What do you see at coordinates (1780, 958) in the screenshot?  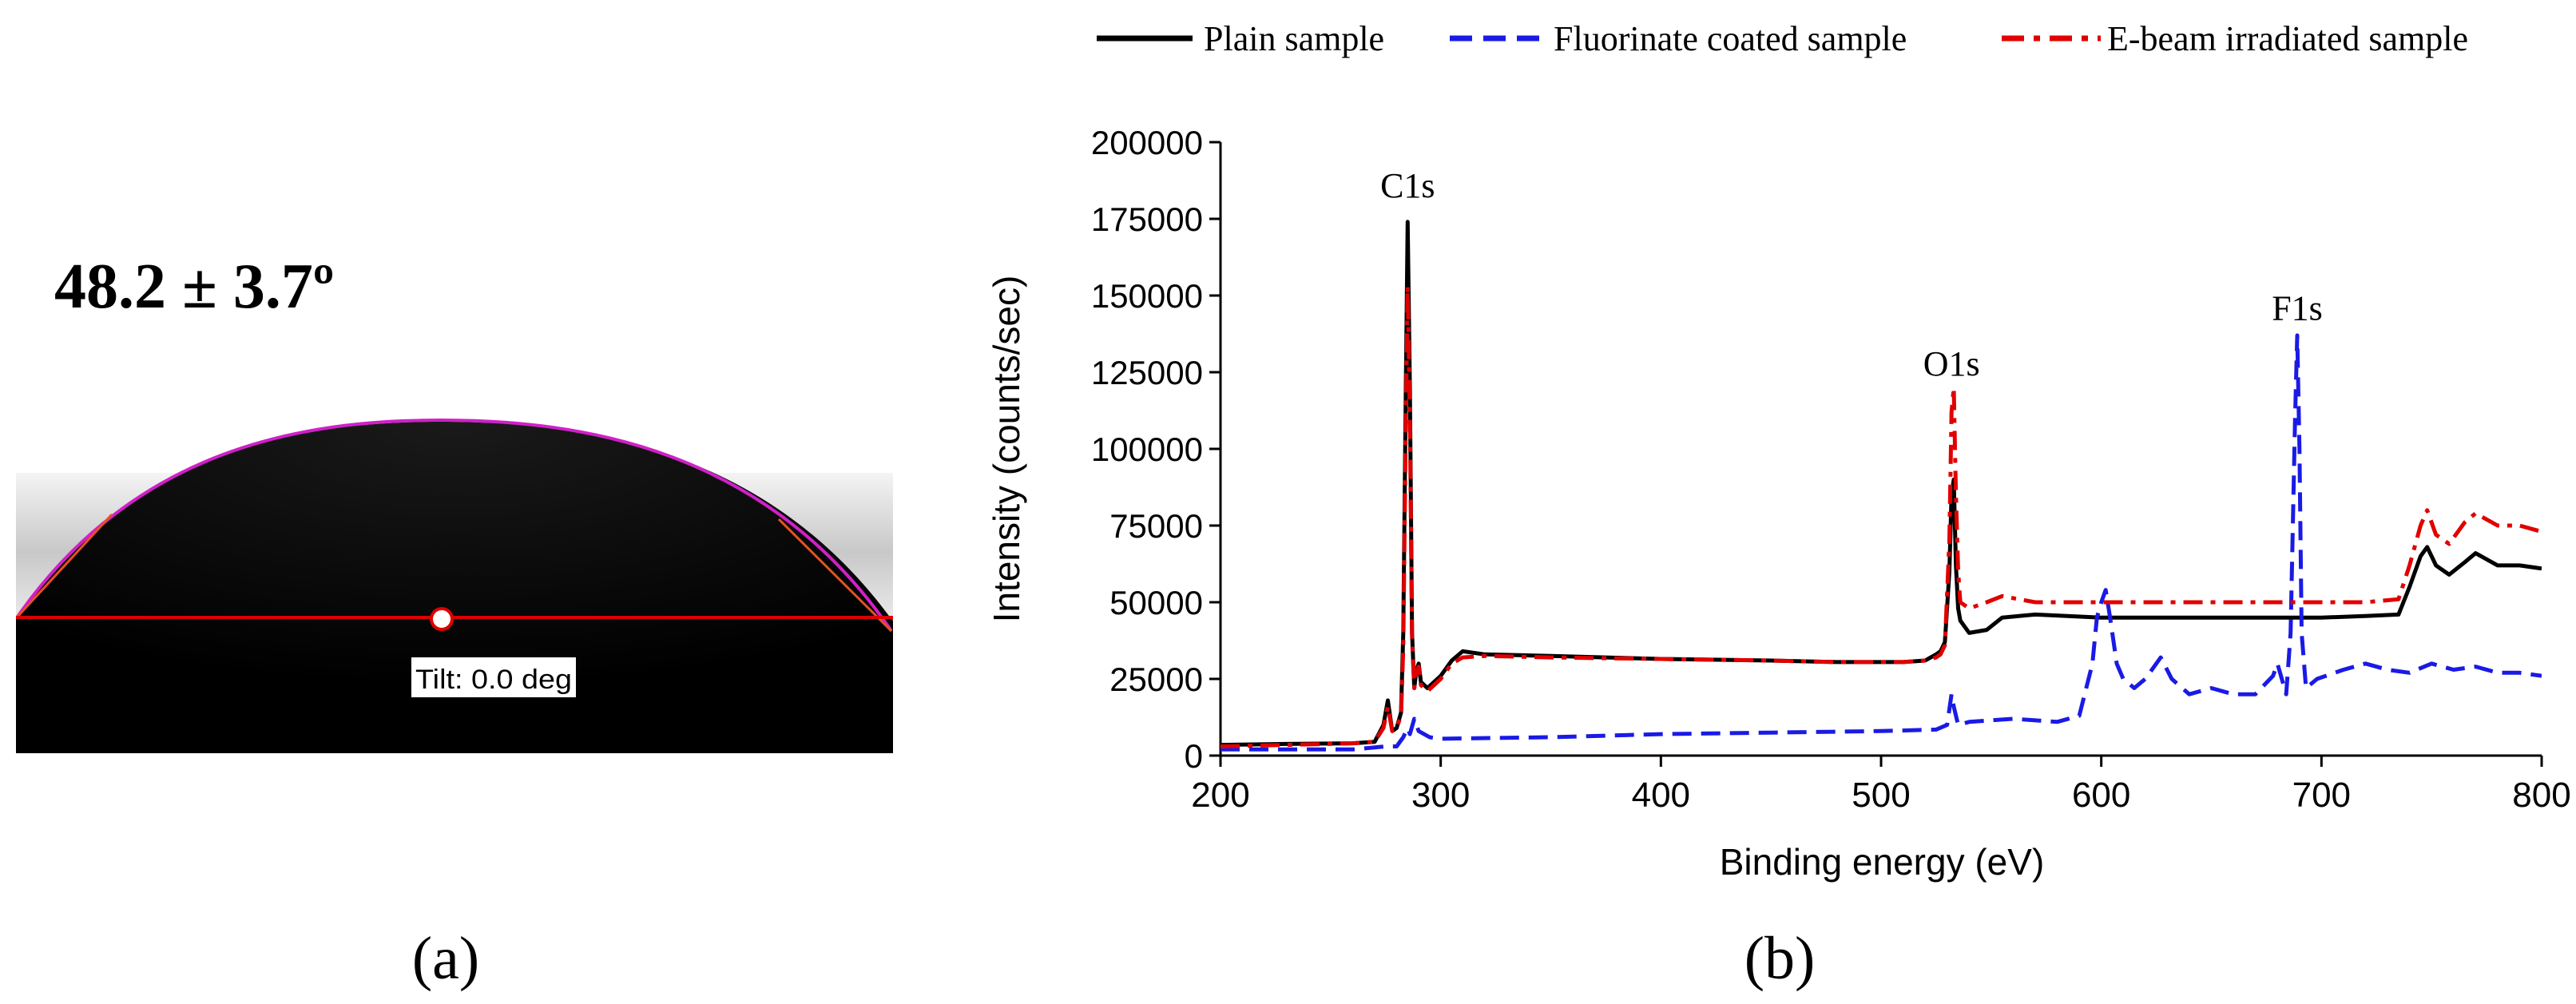 I see `caption-b: (b)` at bounding box center [1780, 958].